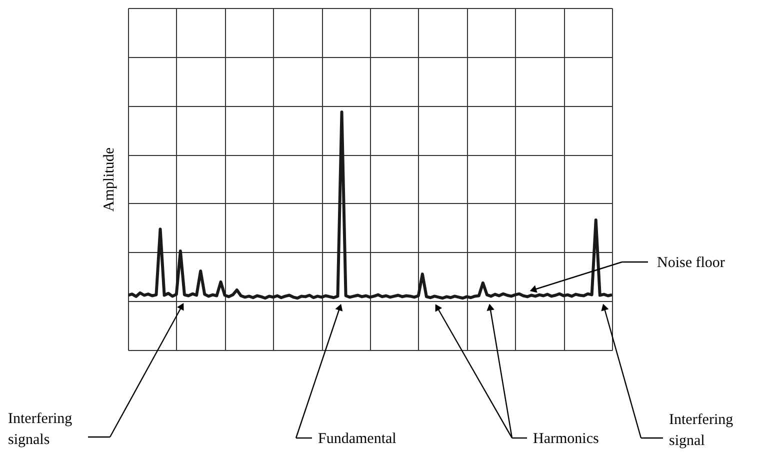 The height and width of the screenshot is (452, 773). Describe the element at coordinates (357, 439) in the screenshot. I see `text: Fundamental` at that location.